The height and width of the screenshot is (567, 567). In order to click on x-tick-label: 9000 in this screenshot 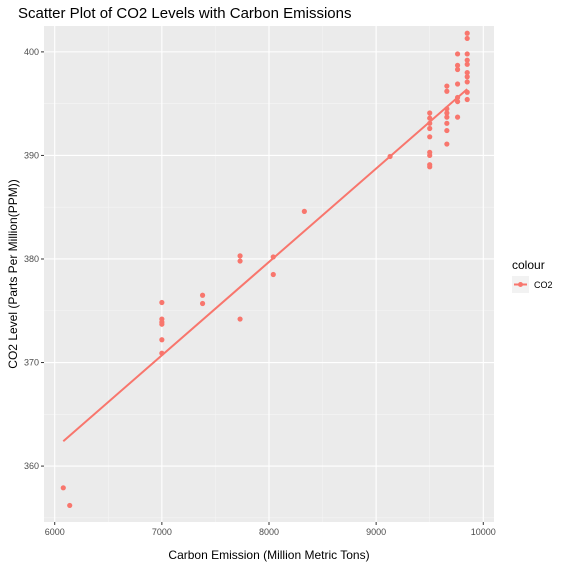, I will do `click(376, 532)`.